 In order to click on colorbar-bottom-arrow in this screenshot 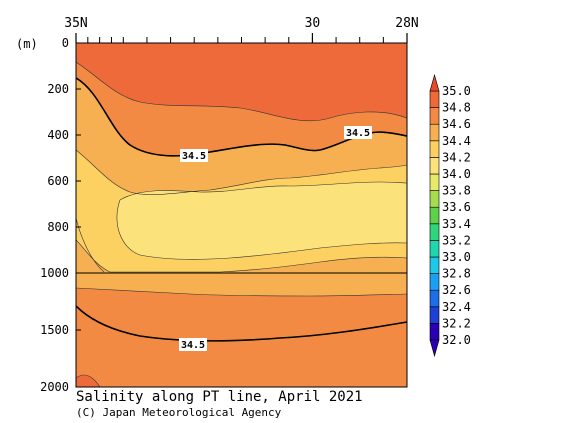, I will do `click(434, 348)`.